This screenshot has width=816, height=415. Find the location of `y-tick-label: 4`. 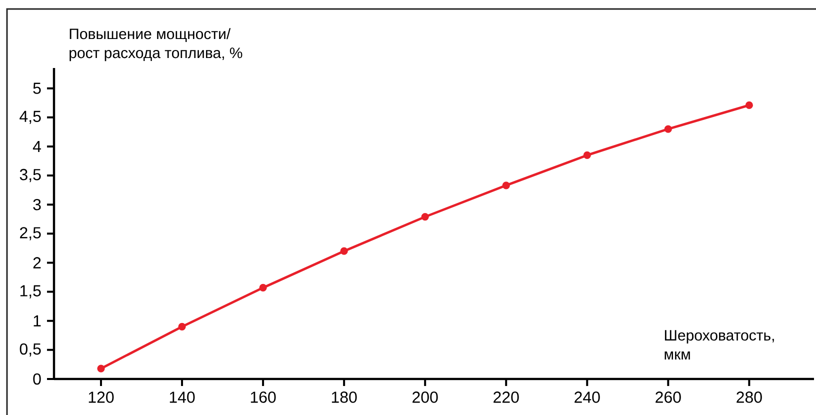

y-tick-label: 4 is located at coordinates (36, 146).